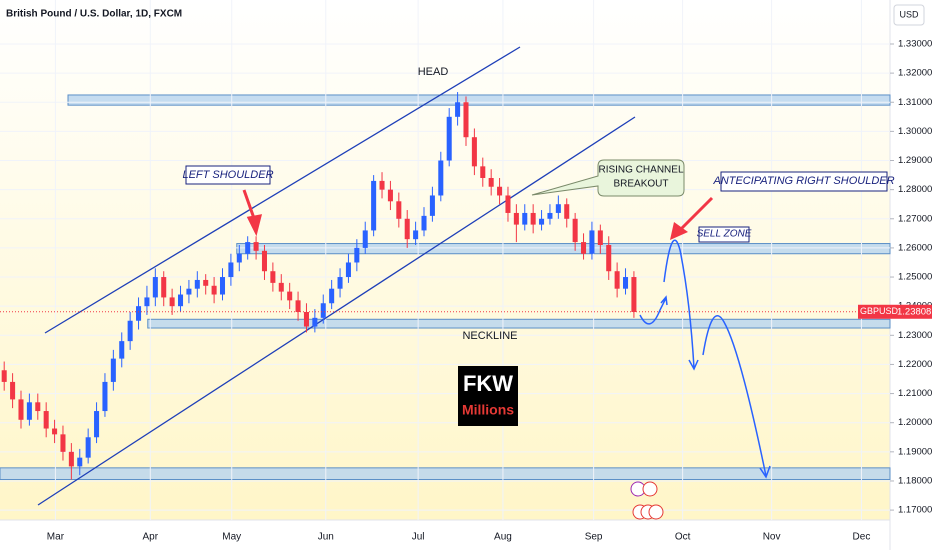  I want to click on y-tick-label: 1.33000, so click(915, 44).